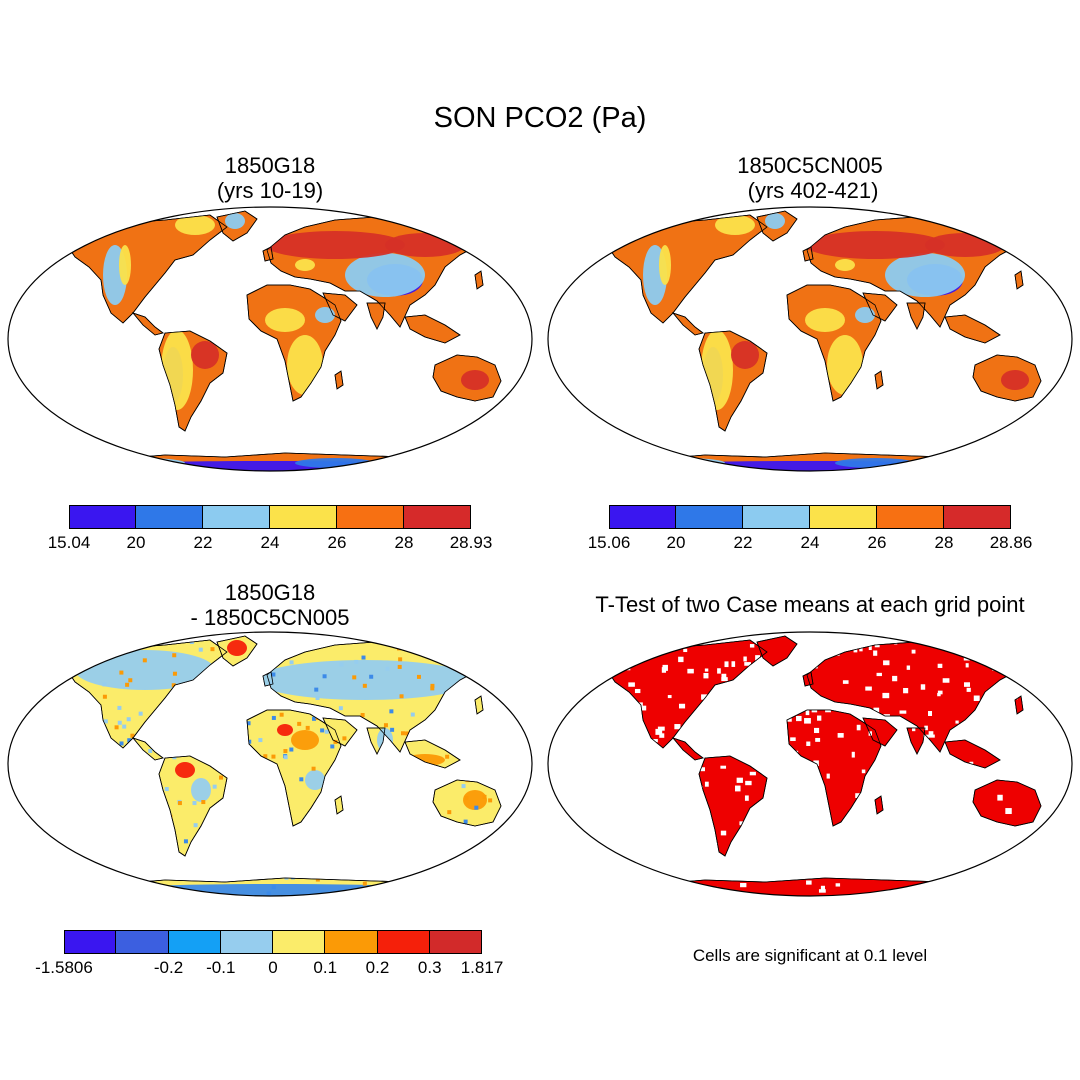 This screenshot has height=1080, width=1080. What do you see at coordinates (810, 766) in the screenshot?
I see `map-ttest` at bounding box center [810, 766].